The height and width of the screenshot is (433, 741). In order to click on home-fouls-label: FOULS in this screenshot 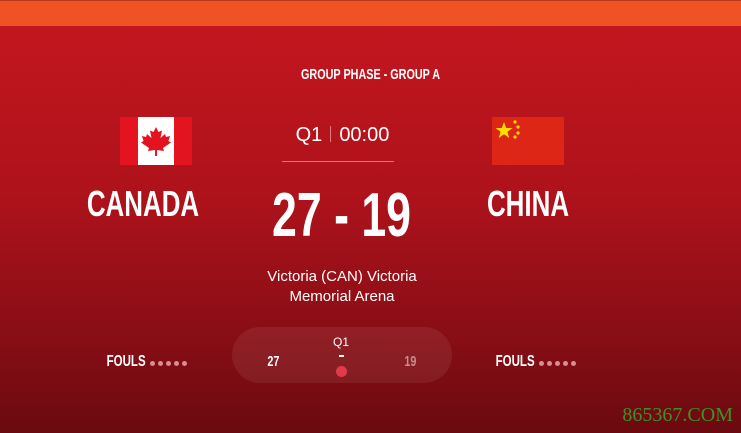, I will do `click(126, 361)`.